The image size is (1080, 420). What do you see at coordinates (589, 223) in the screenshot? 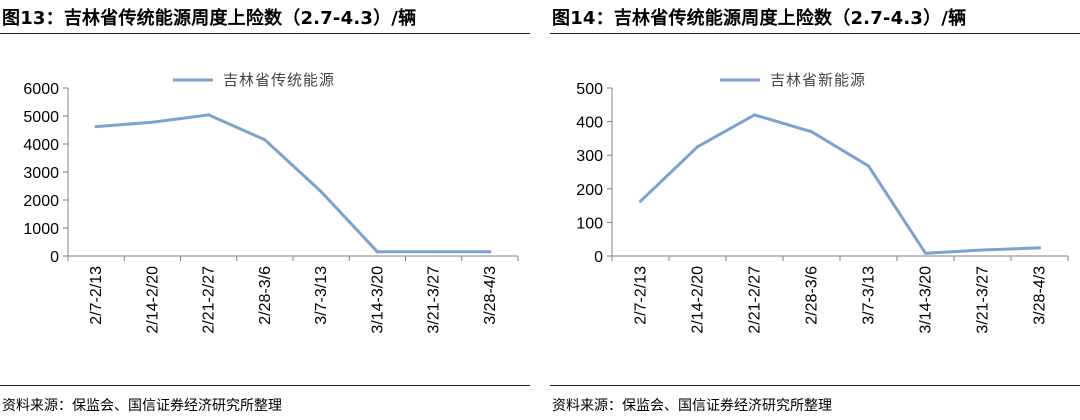
I see `y-tick-label: 100` at bounding box center [589, 223].